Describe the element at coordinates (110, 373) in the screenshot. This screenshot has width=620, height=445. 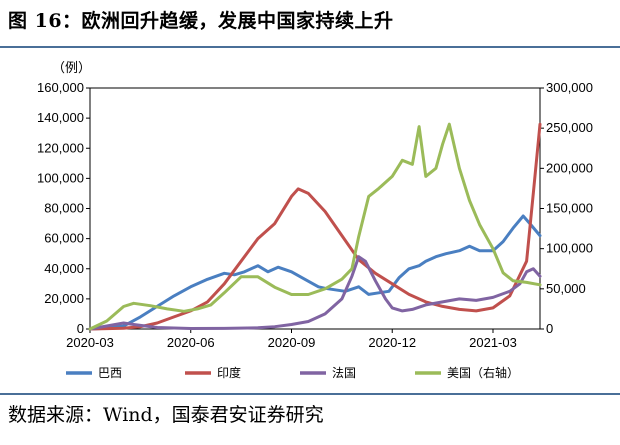
I see `legend-label-巴西: 巴西` at that location.